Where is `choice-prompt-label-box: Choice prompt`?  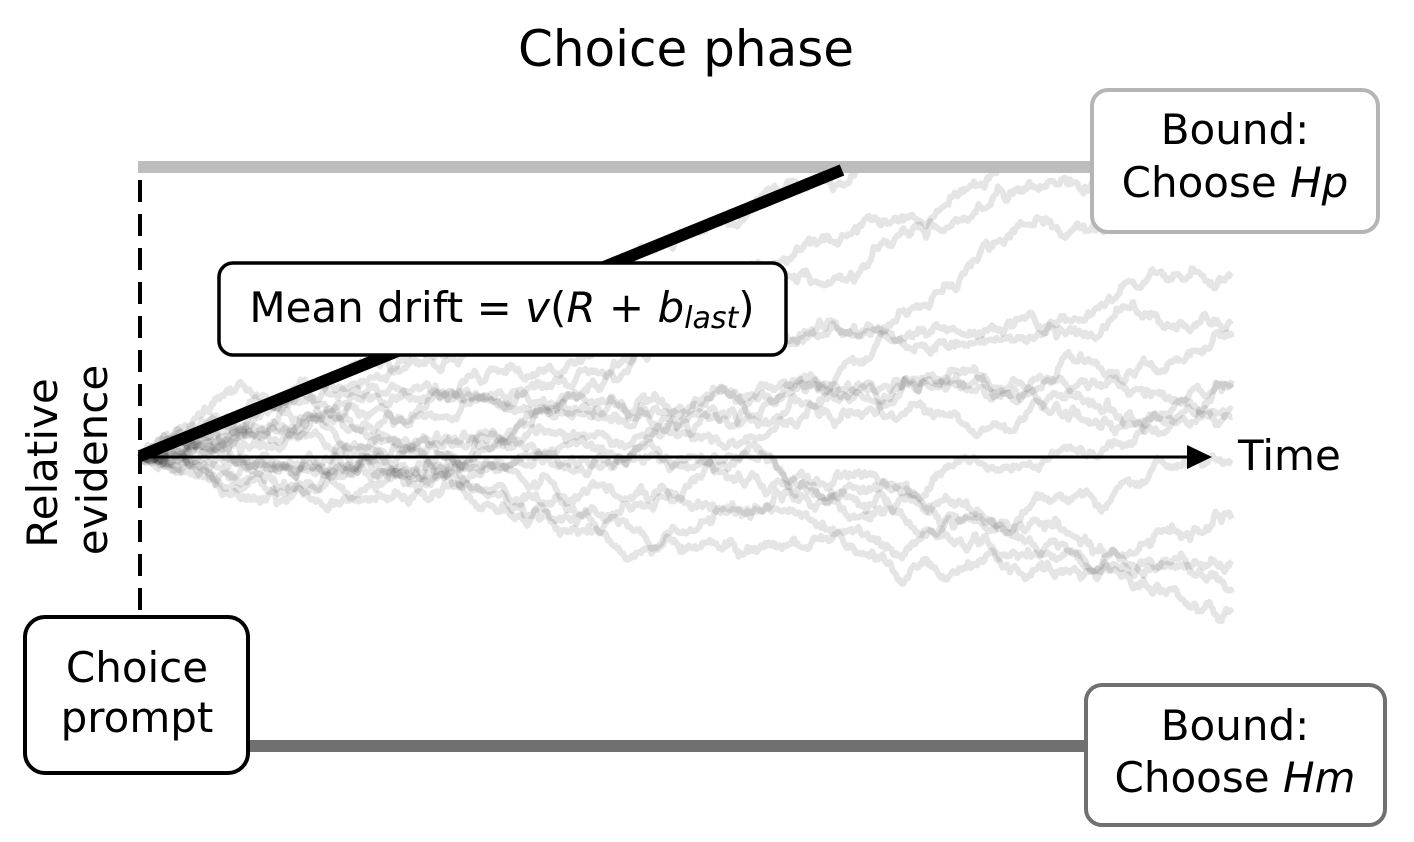 choice-prompt-label-box: Choice prompt is located at coordinates (136, 695).